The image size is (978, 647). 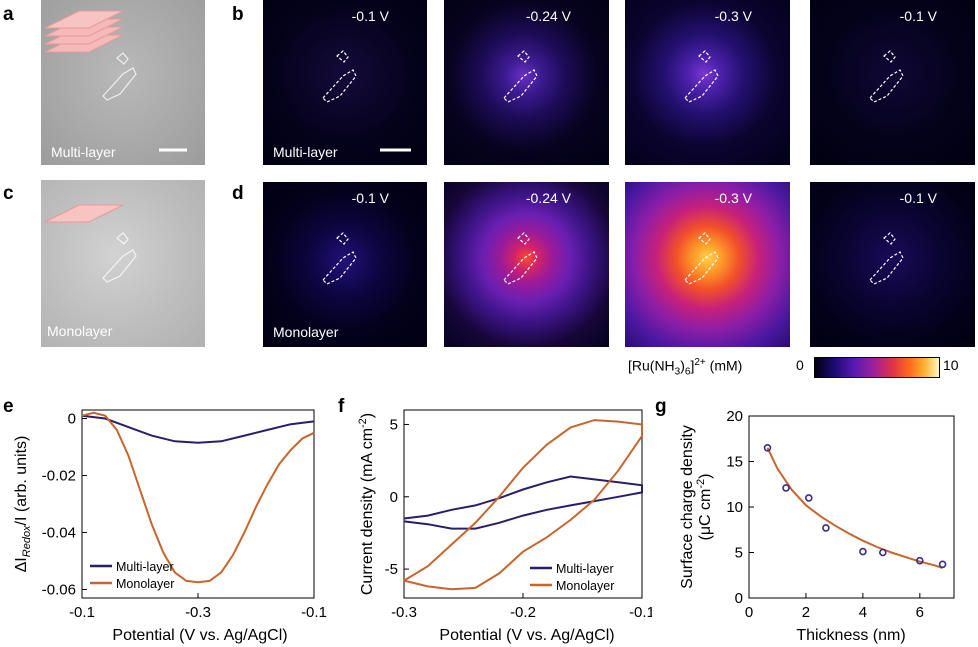 I want to click on colorbar, so click(x=877, y=367).